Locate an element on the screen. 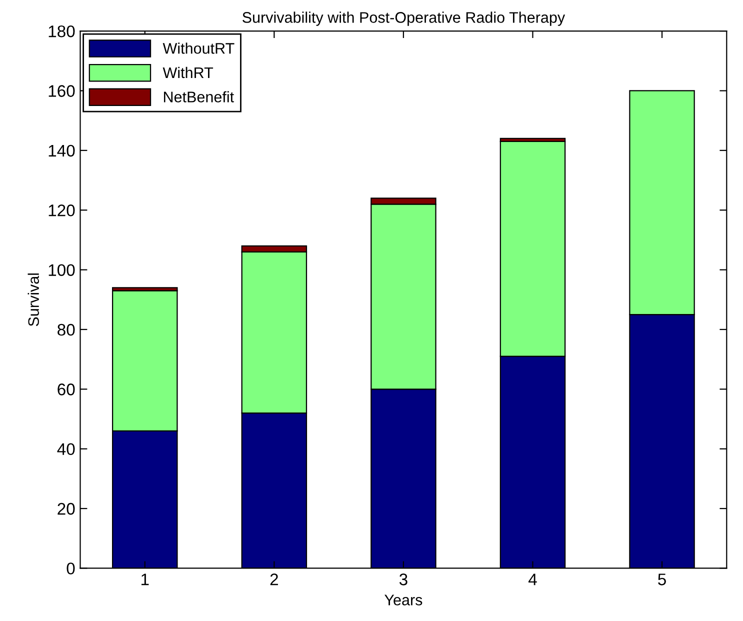 The width and height of the screenshot is (743, 621). y-axis-title: Survival is located at coordinates (34, 299).